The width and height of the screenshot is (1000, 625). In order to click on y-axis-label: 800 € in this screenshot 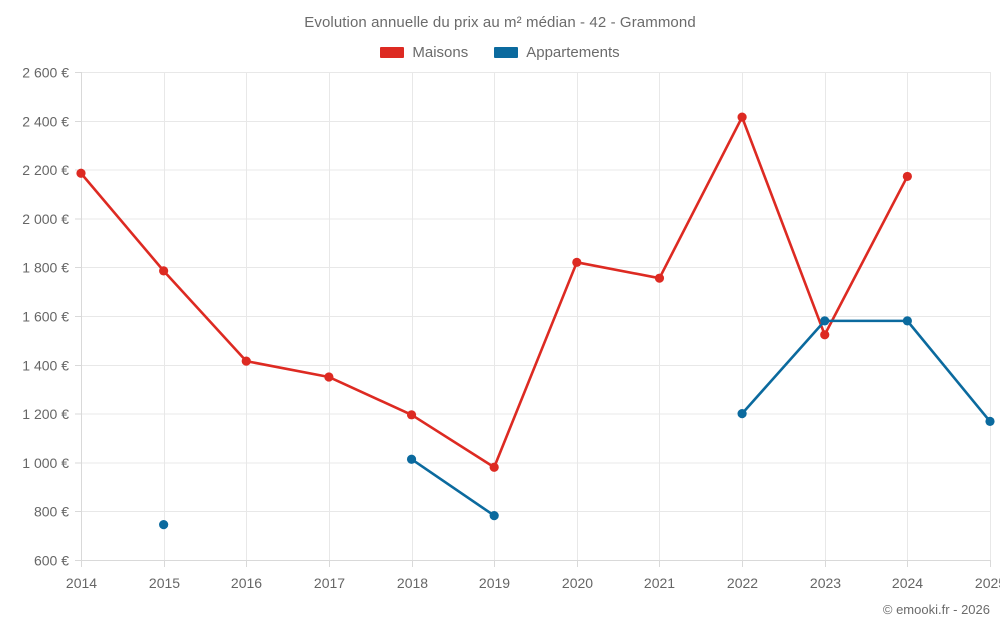, I will do `click(51, 512)`.